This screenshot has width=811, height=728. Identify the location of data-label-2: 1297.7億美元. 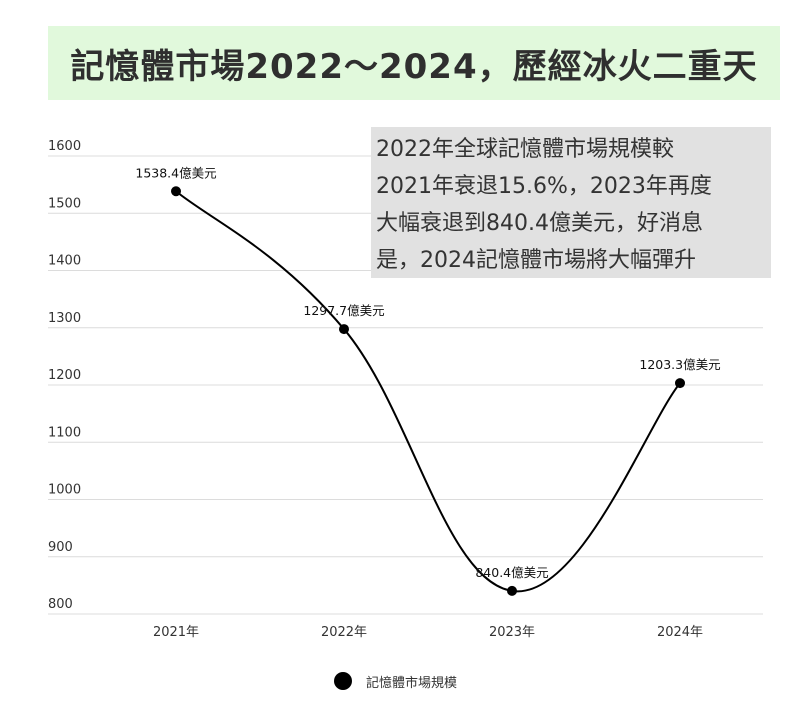
(343, 310).